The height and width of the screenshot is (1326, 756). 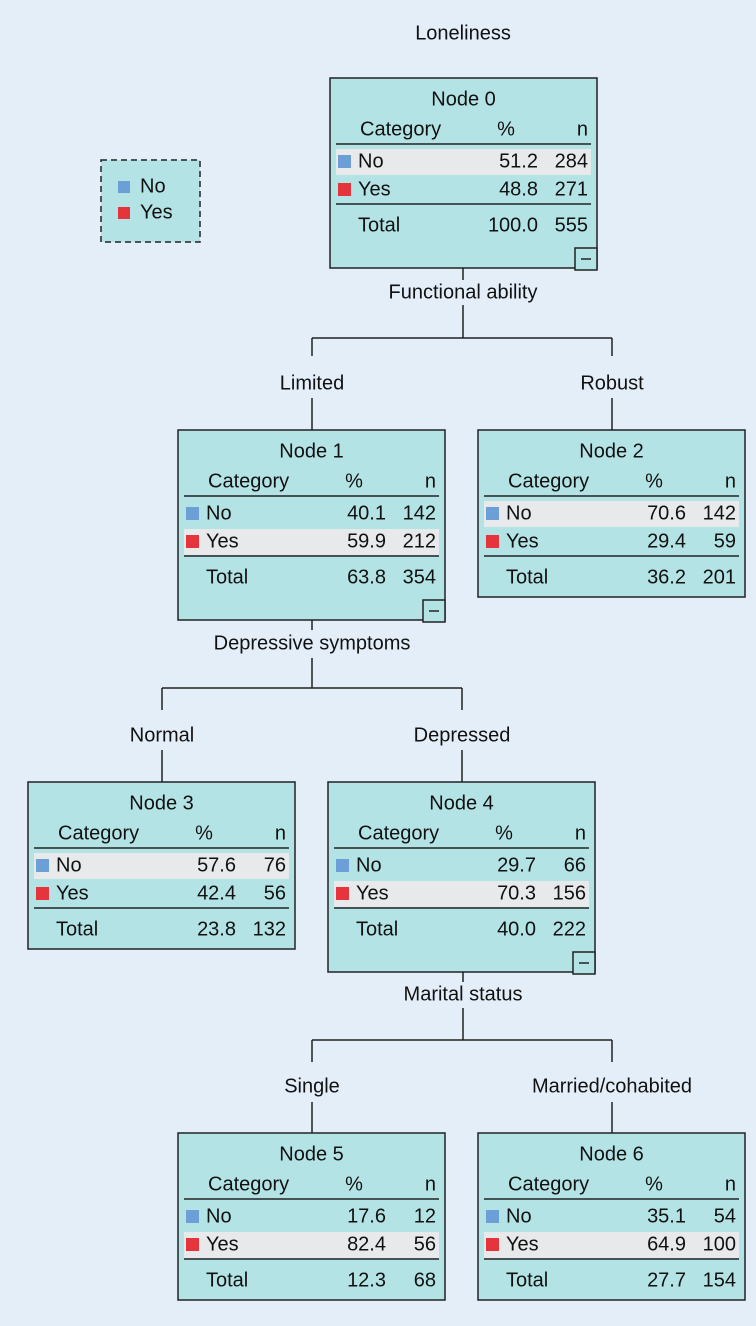 I want to click on row-percent: 42.4, so click(x=216, y=893).